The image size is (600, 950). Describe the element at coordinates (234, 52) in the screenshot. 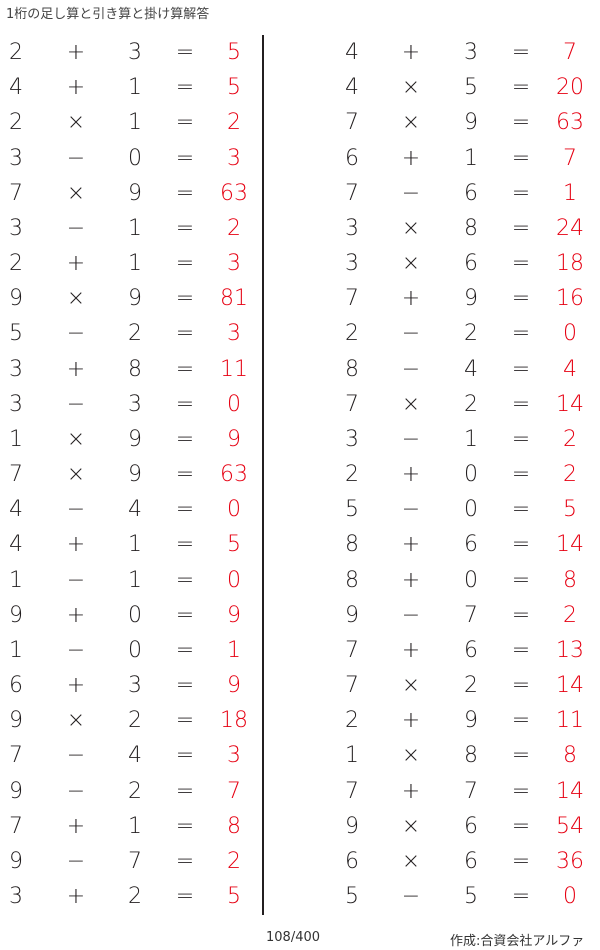

I see `left-row-1-answer: 5` at that location.